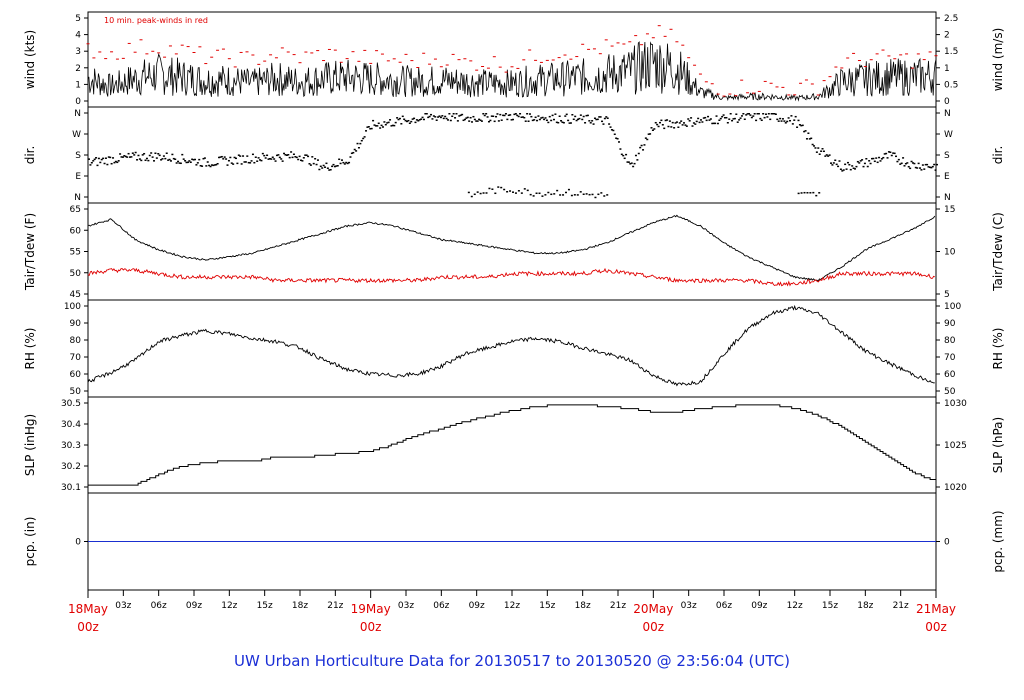  Describe the element at coordinates (76, 358) in the screenshot. I see `tick-label-left: 70` at that location.